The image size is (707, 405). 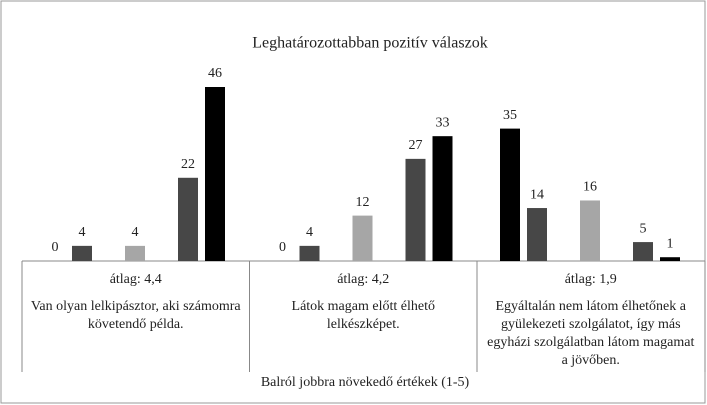 I want to click on category-note: átlag: 4,4, so click(x=135, y=279).